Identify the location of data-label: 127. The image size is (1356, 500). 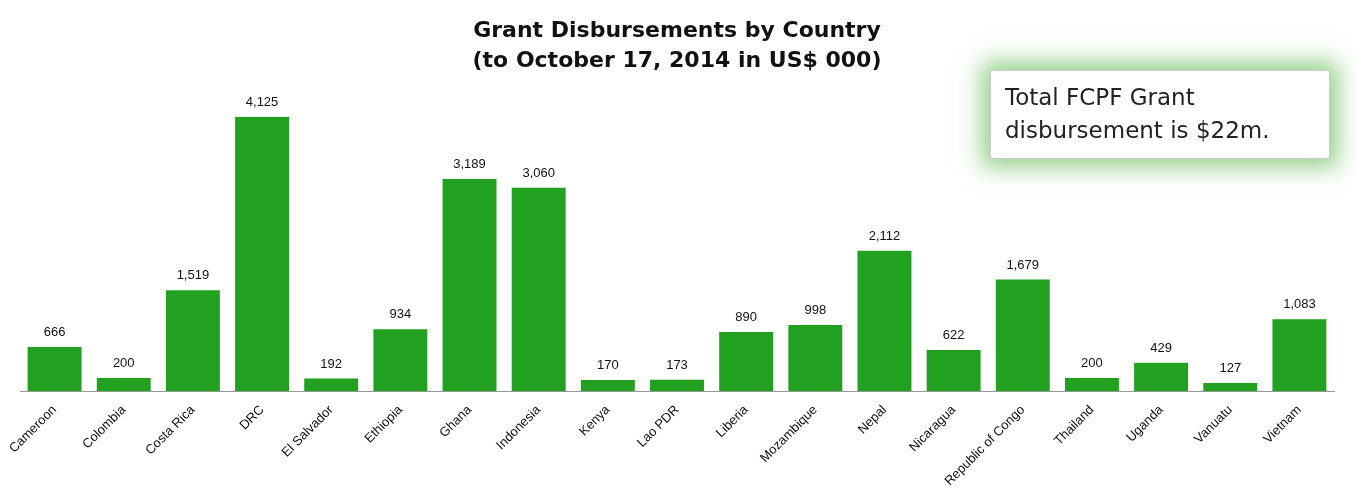
(1230, 367).